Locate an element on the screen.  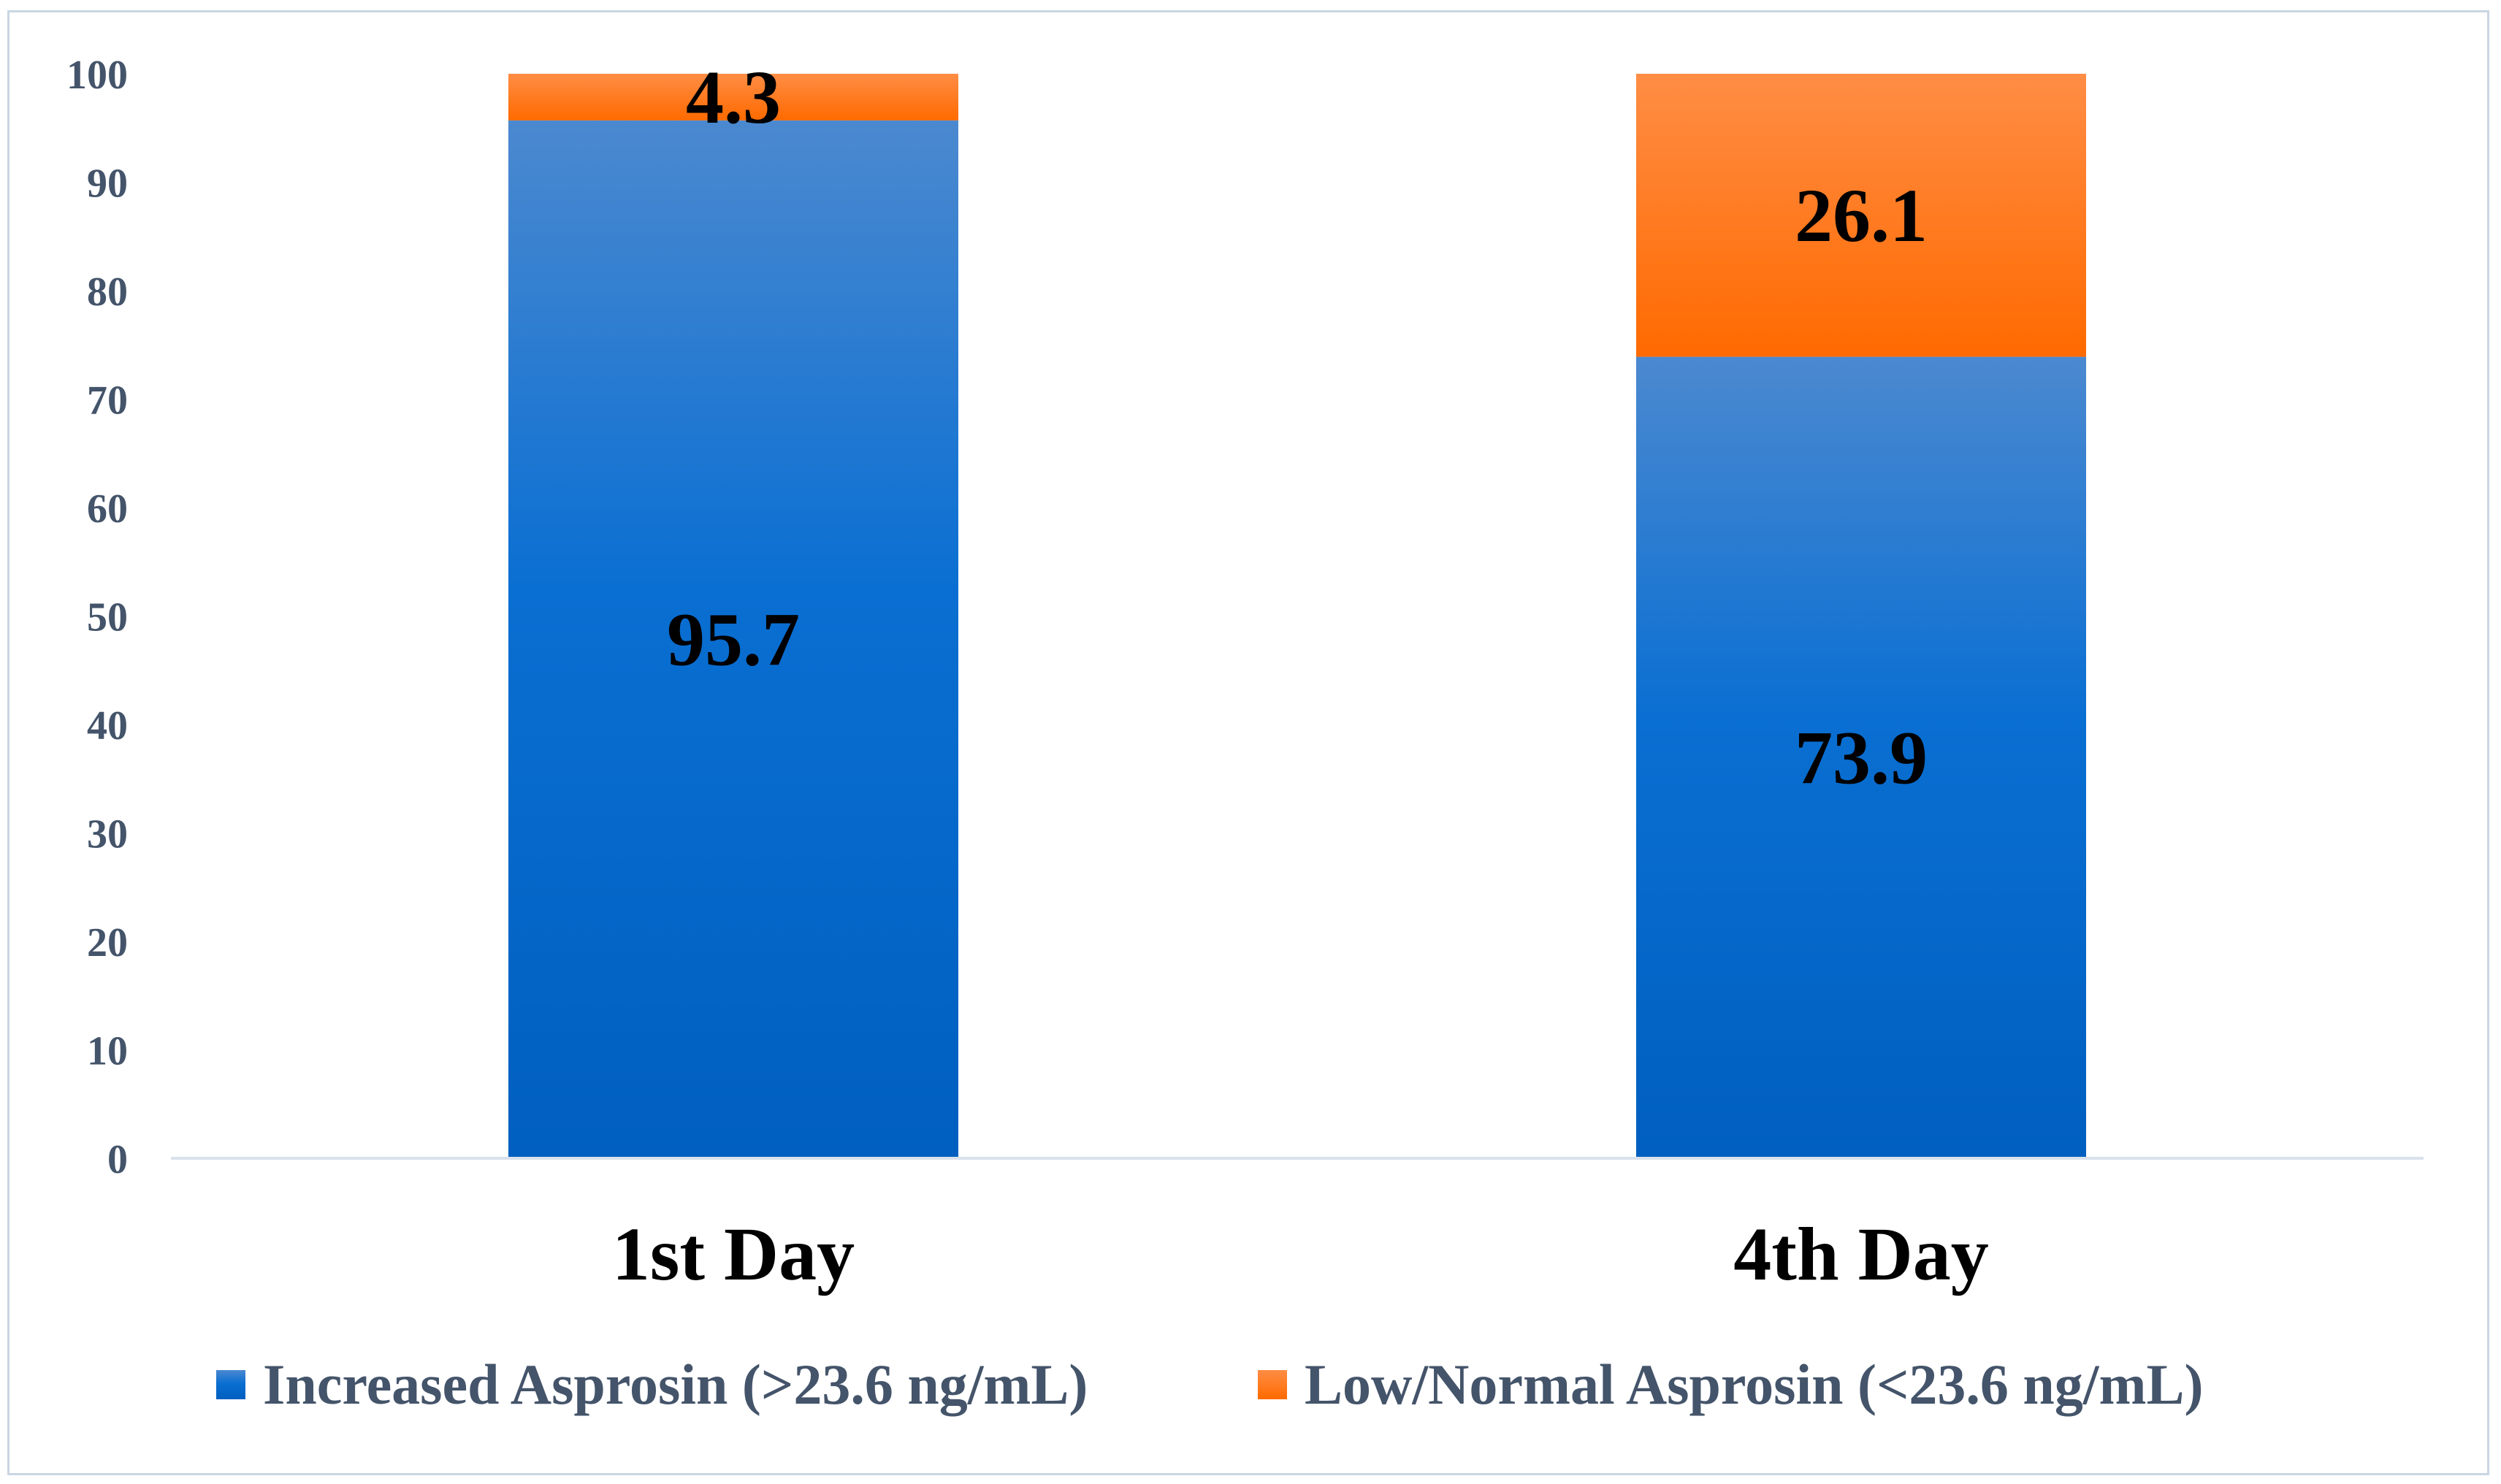
y-tick-label: 20 is located at coordinates (108, 942).